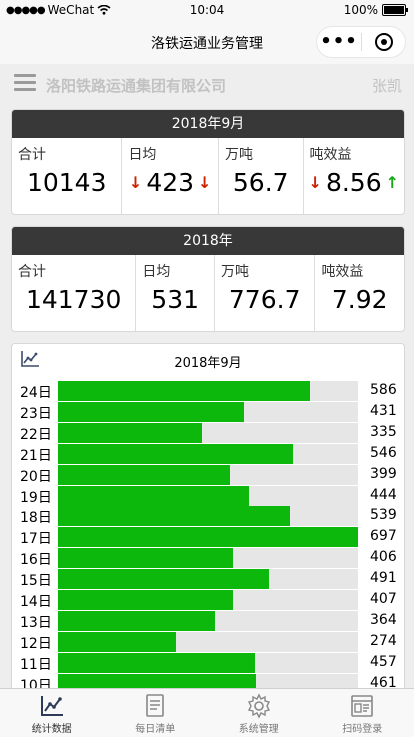 This screenshot has height=737, width=414. Describe the element at coordinates (156, 271) in the screenshot. I see `year-daily-avg-label: 日均` at that location.